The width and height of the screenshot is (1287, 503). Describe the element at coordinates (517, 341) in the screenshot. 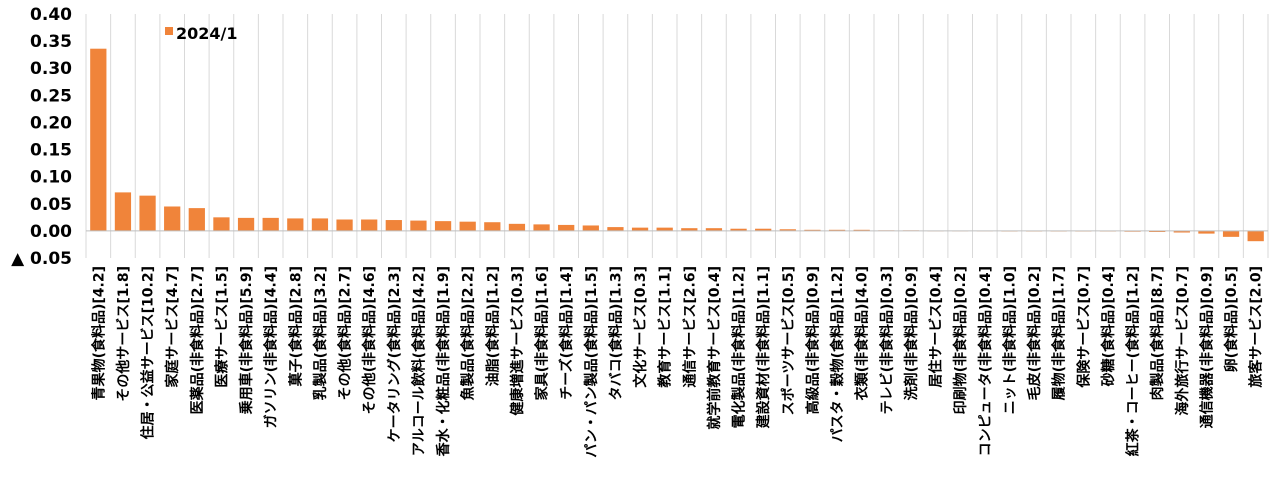

I see `x-category-label: 健康増進サービス[0.3]` at that location.